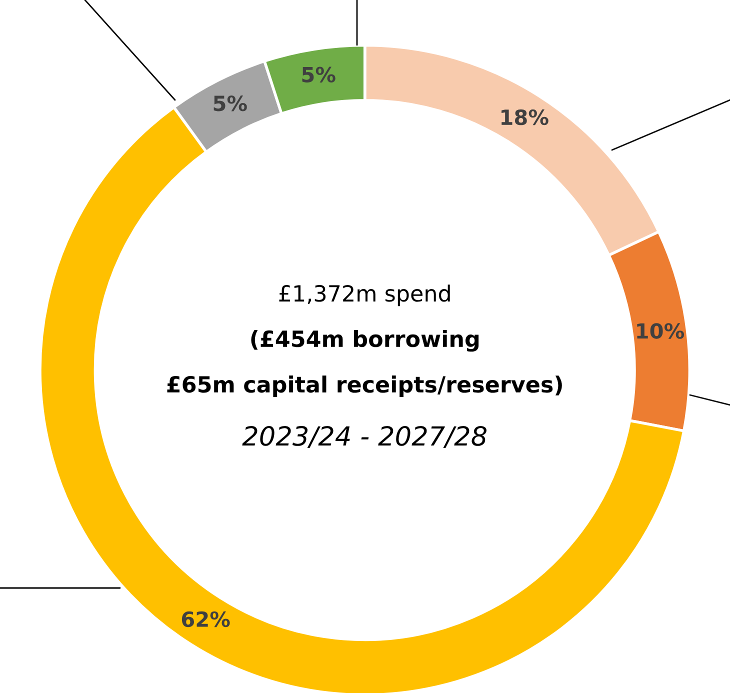 This screenshot has height=693, width=730. I want to click on text: (£454m borrowing, so click(365, 341).